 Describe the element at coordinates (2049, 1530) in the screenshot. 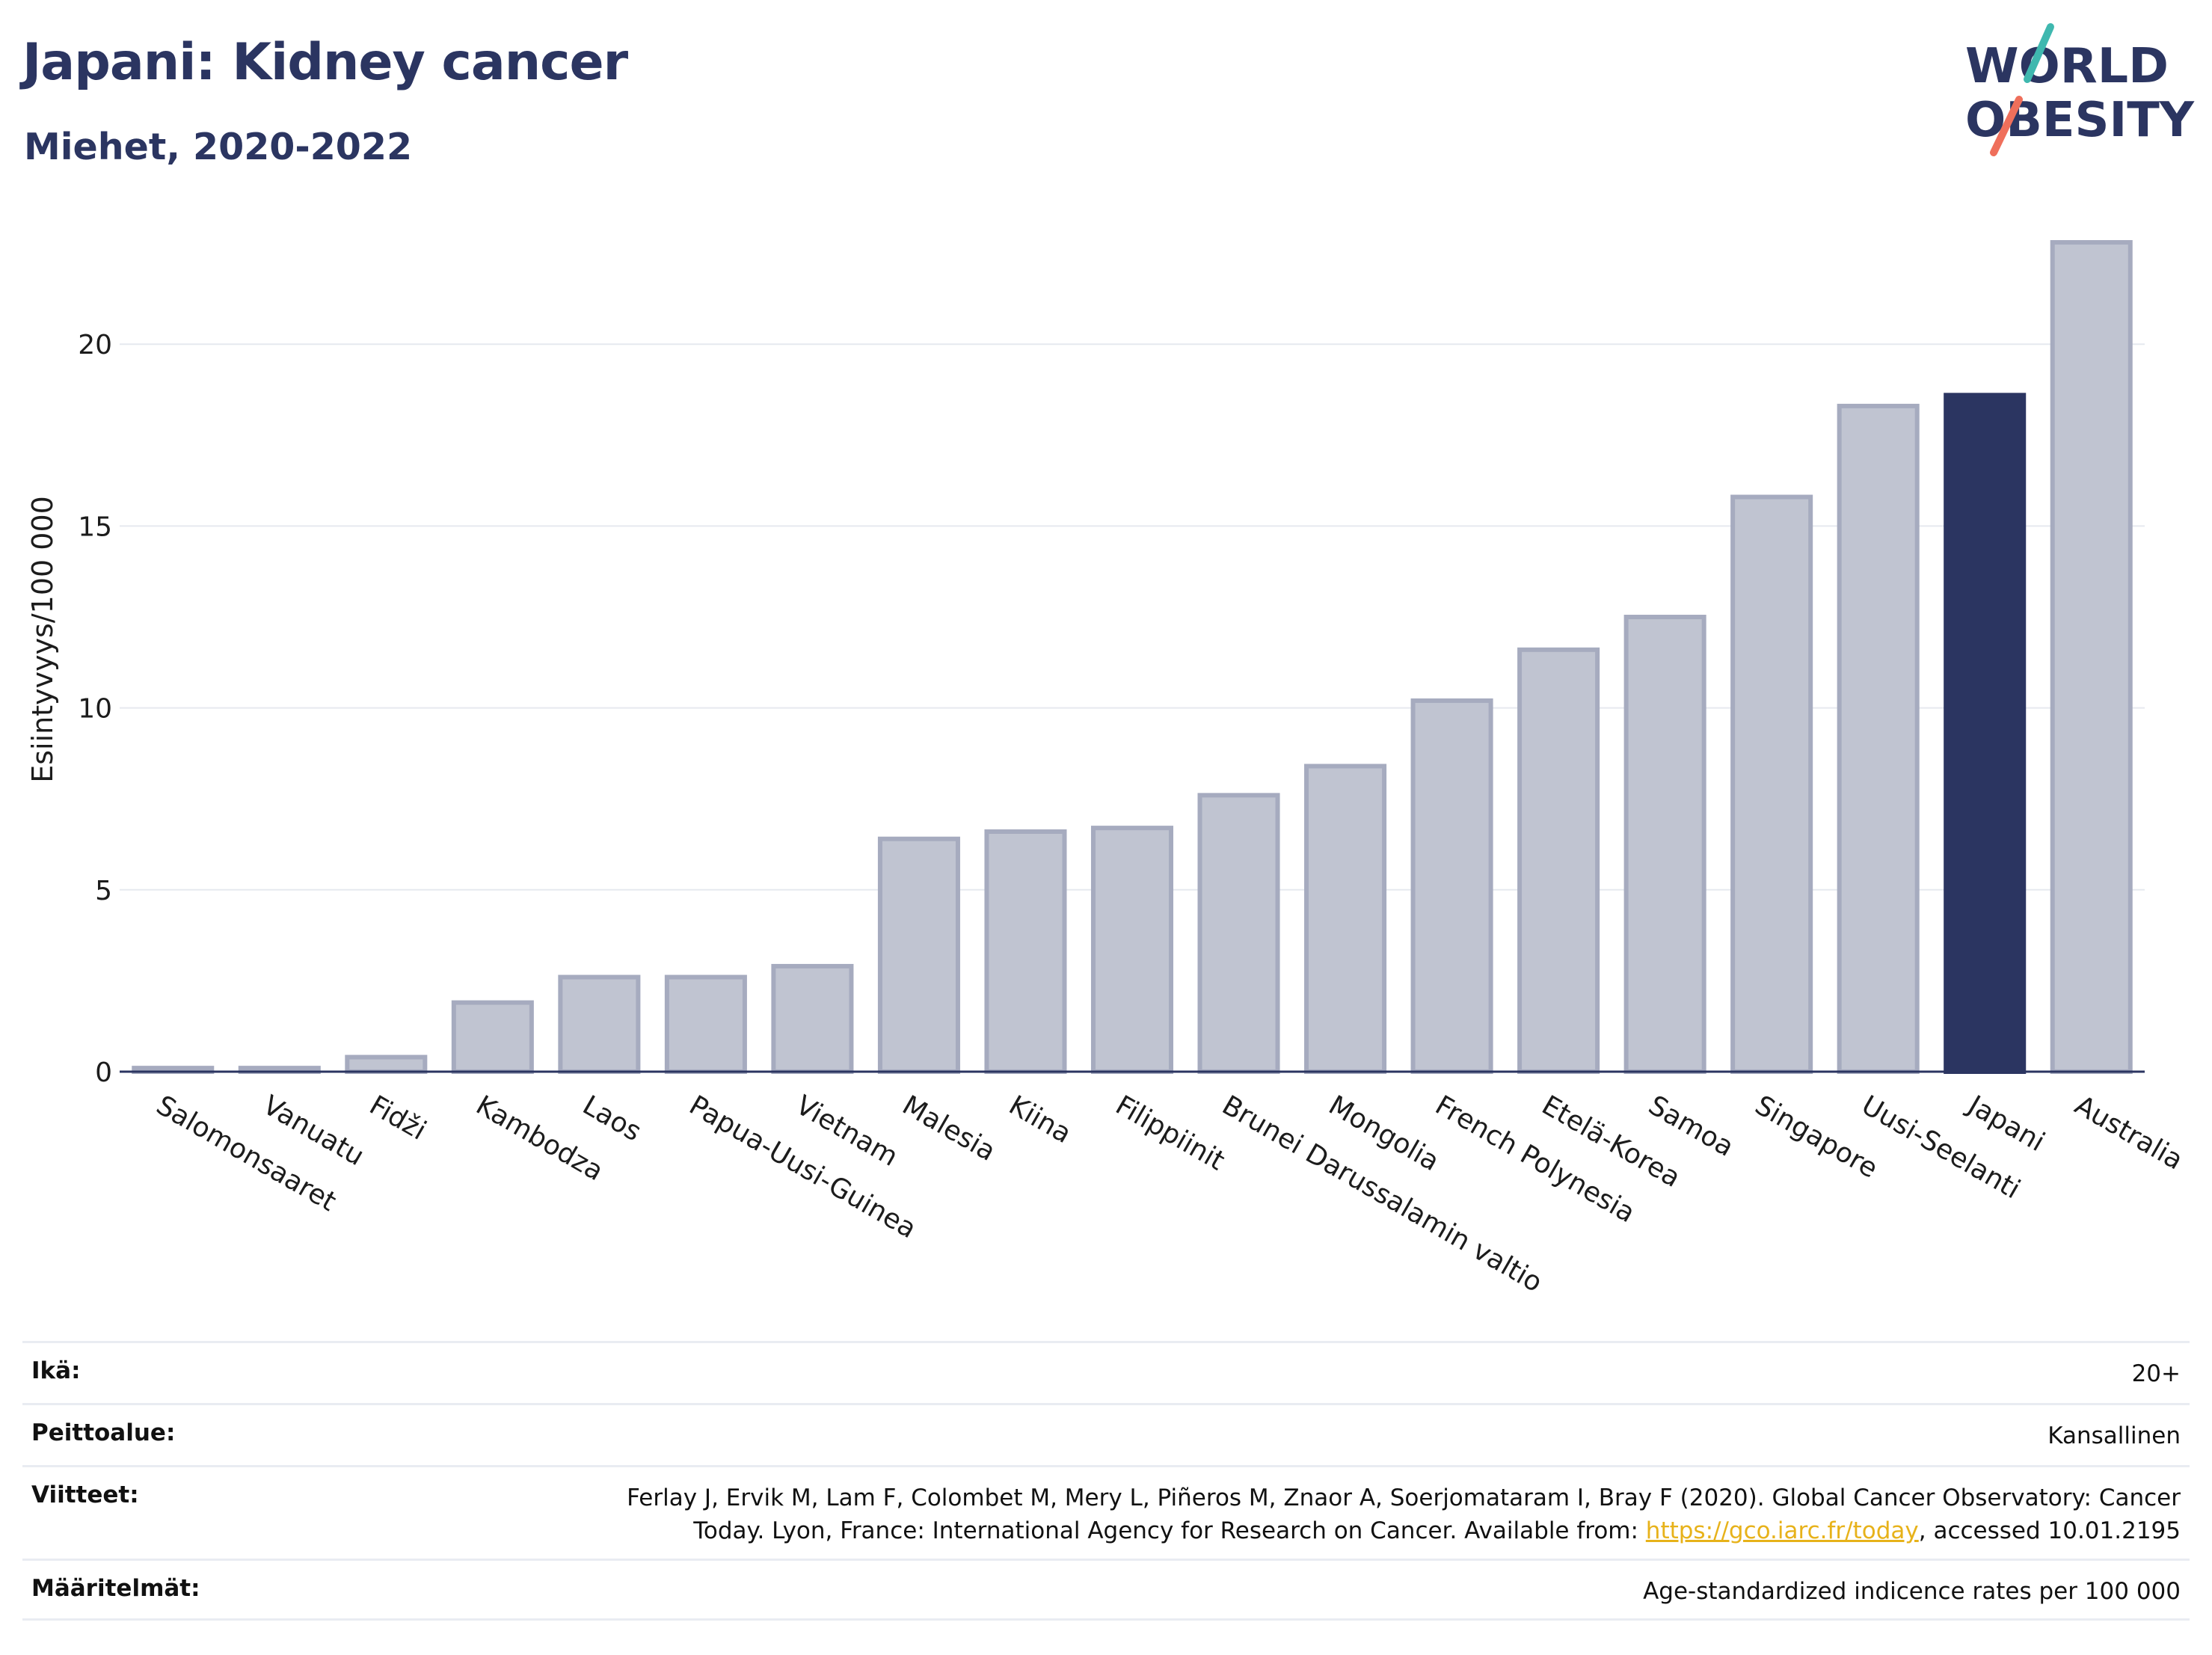

I see `references-text-3: , accessed 10.01.2195` at that location.